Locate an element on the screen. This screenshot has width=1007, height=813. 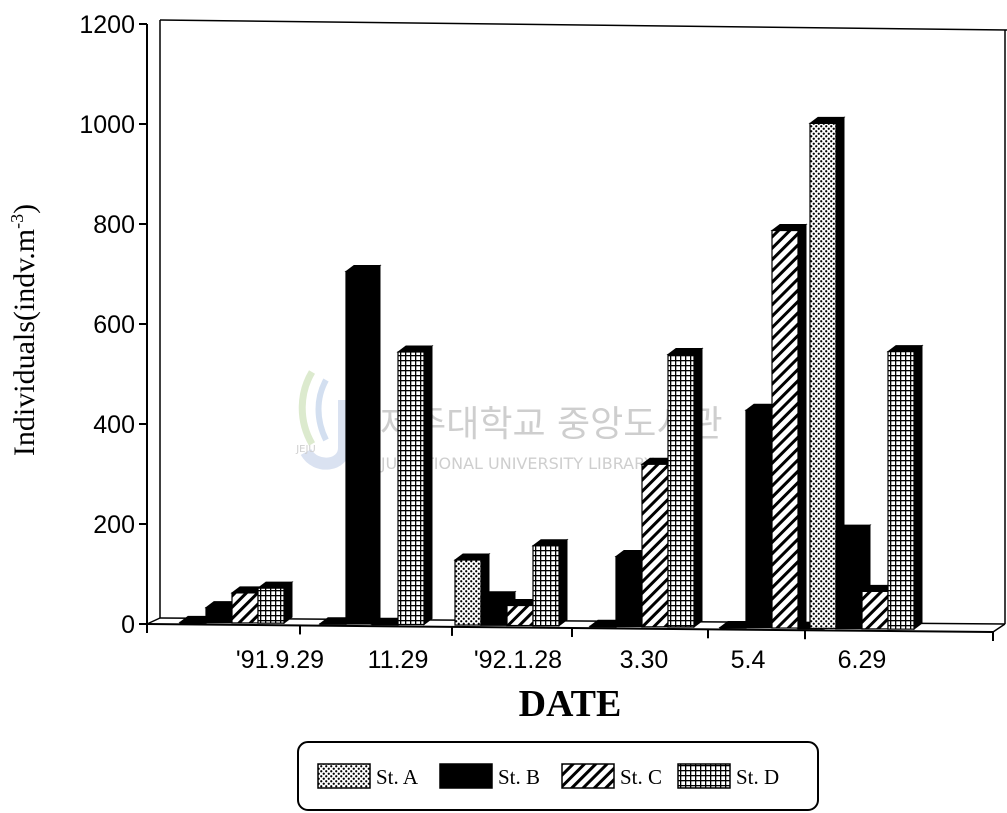
legend-label: St. D is located at coordinates (757, 777).